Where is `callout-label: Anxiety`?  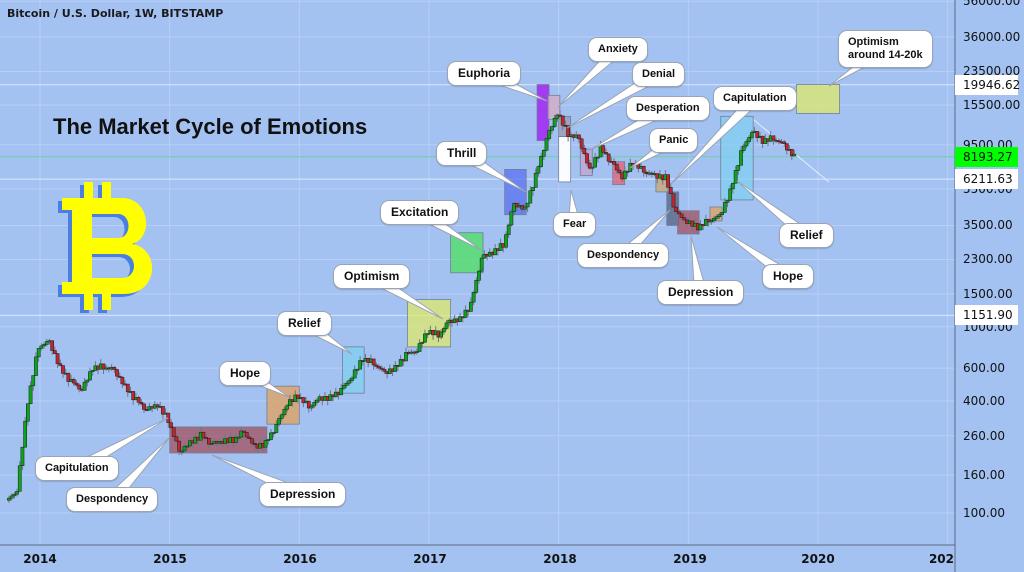 callout-label: Anxiety is located at coordinates (618, 49).